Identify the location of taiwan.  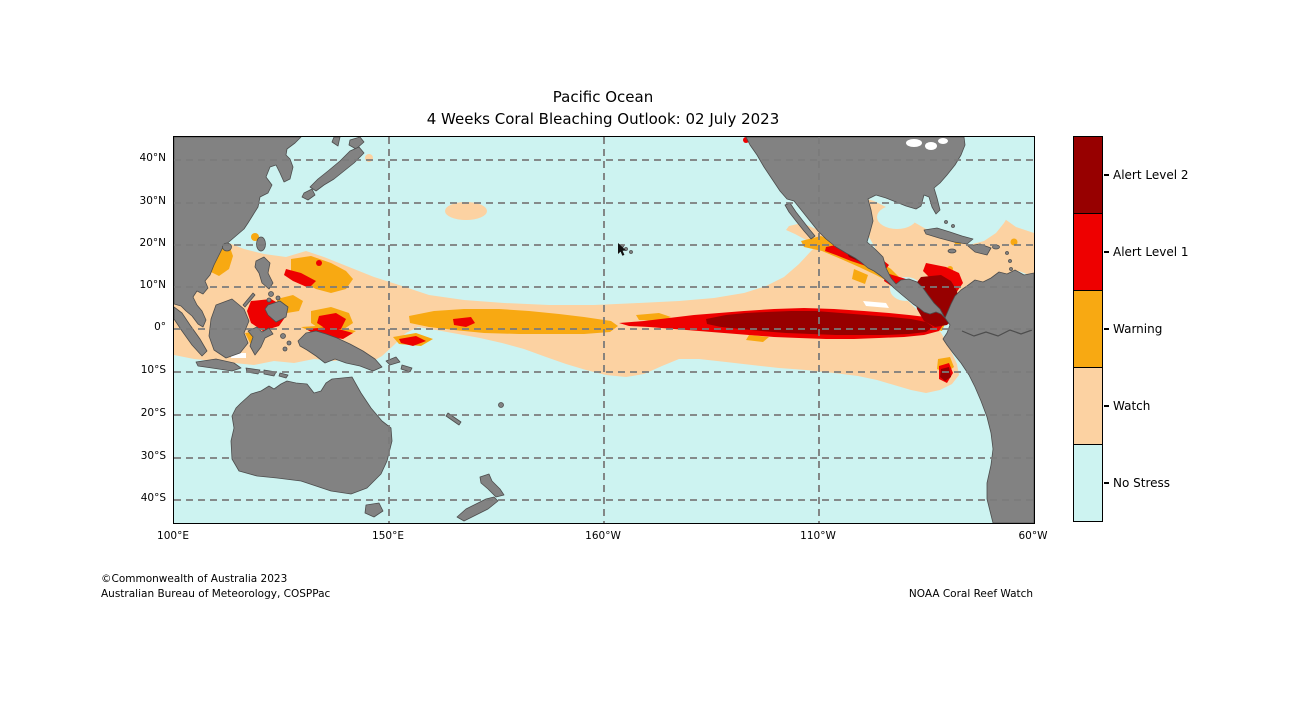
(261, 244).